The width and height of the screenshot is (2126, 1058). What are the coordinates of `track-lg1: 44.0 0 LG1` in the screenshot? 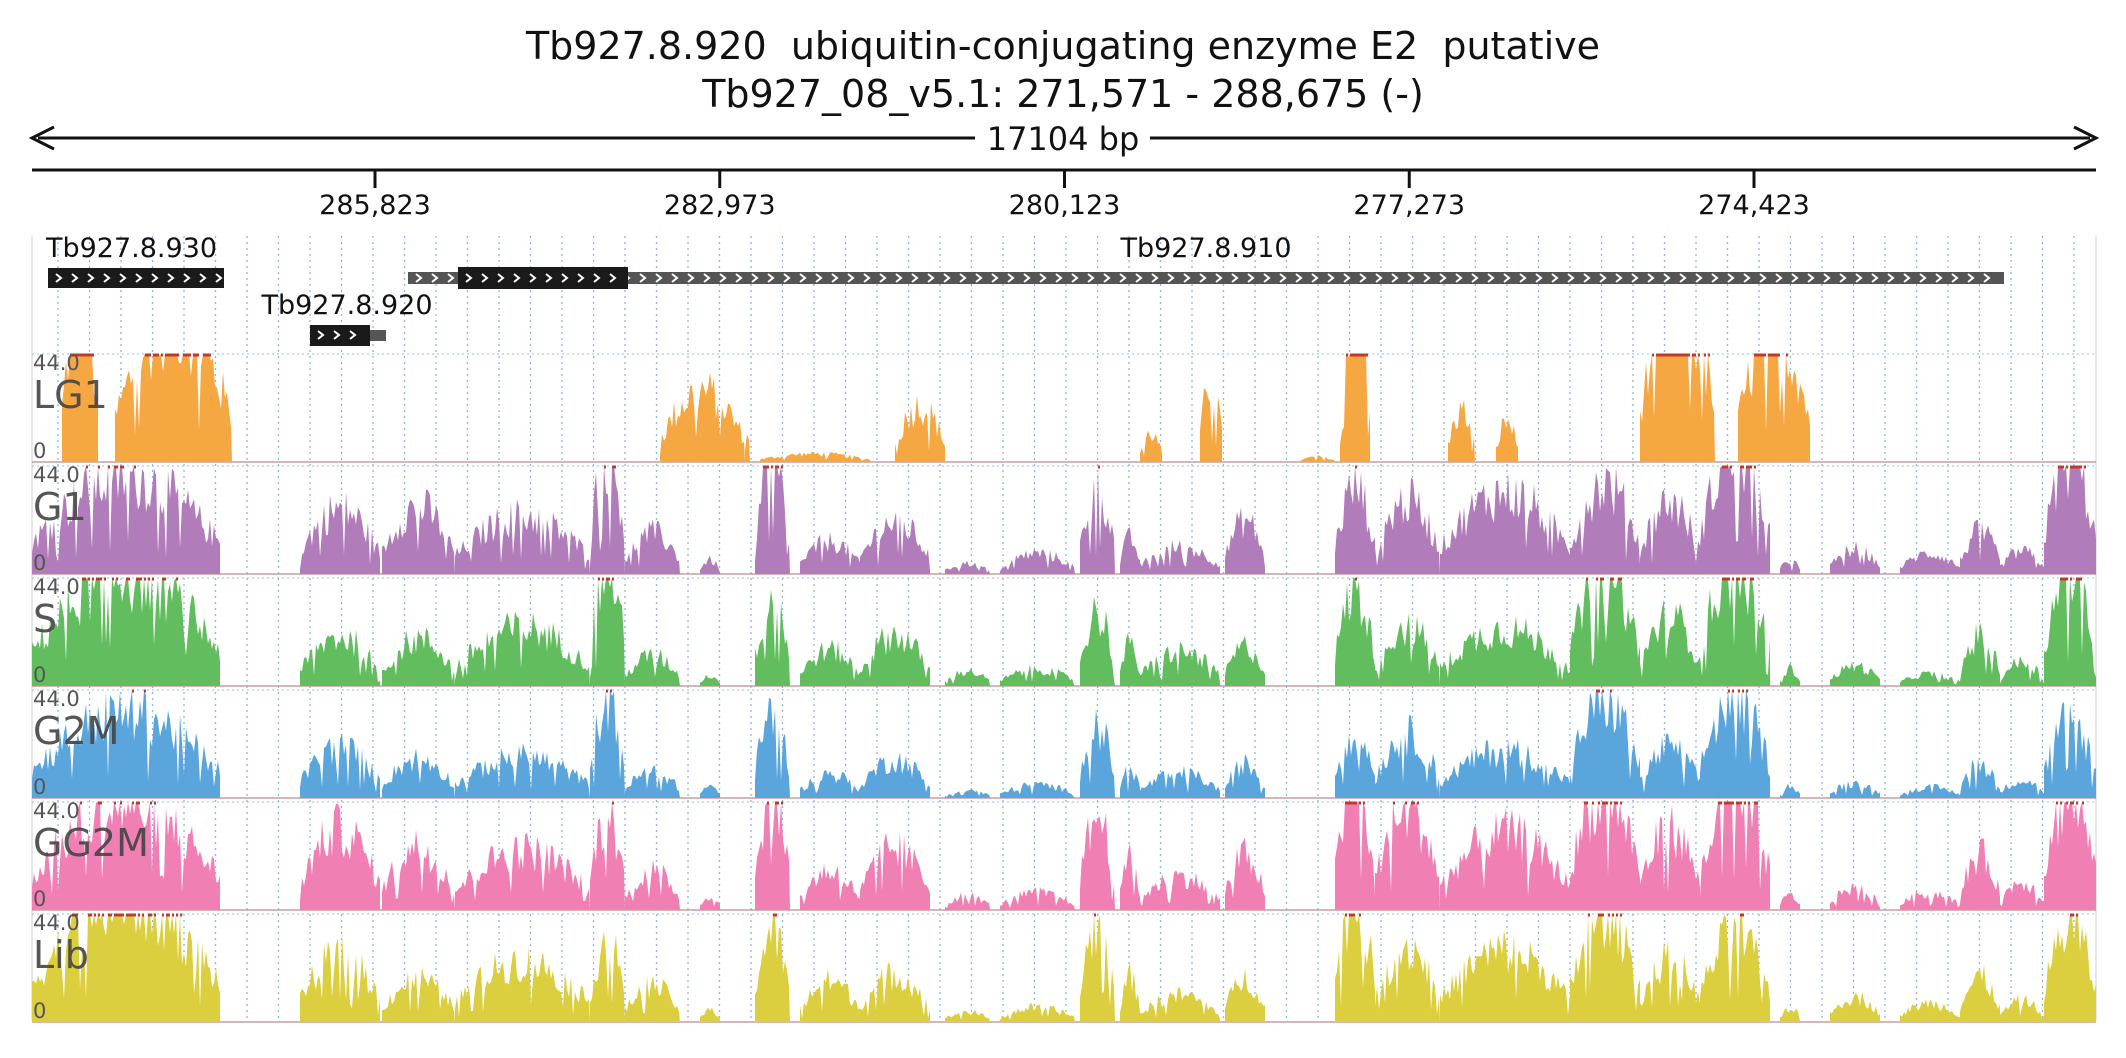 It's located at (1064, 407).